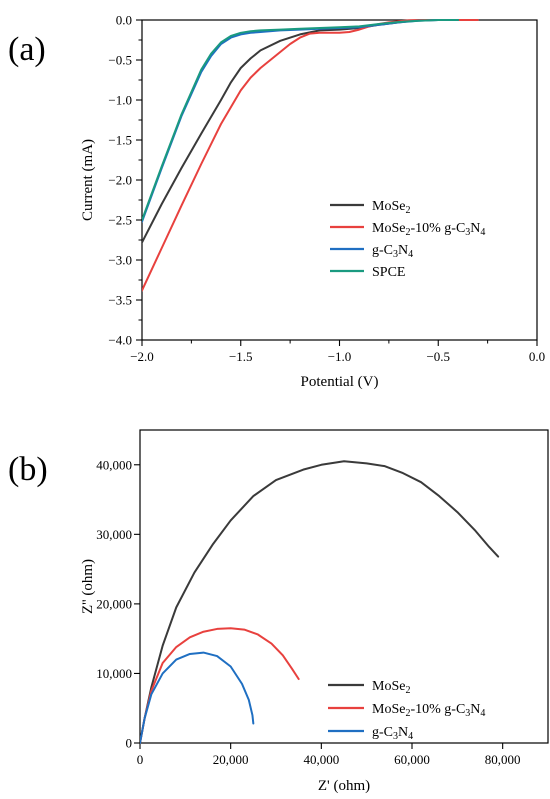  What do you see at coordinates (412, 759) in the screenshot?
I see `chart-b-x-tick-label: 60,000` at bounding box center [412, 759].